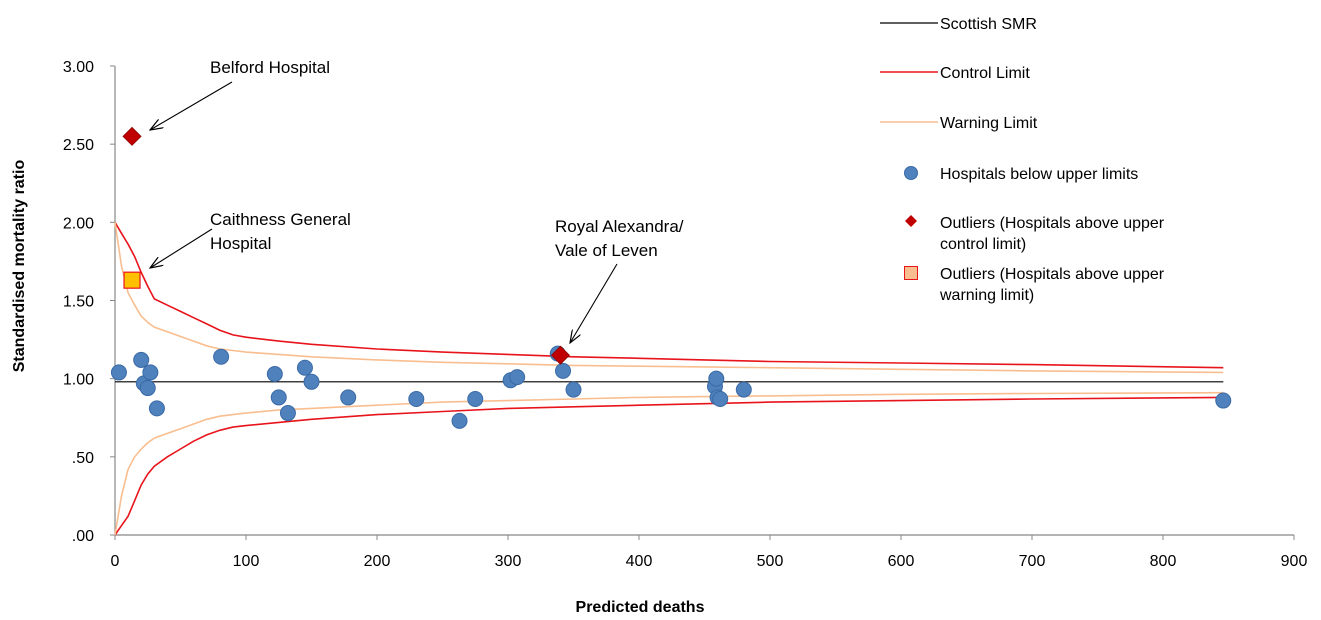 The height and width of the screenshot is (620, 1321). What do you see at coordinates (989, 123) in the screenshot?
I see `legend-label-warning-limit: Warning Limit` at bounding box center [989, 123].